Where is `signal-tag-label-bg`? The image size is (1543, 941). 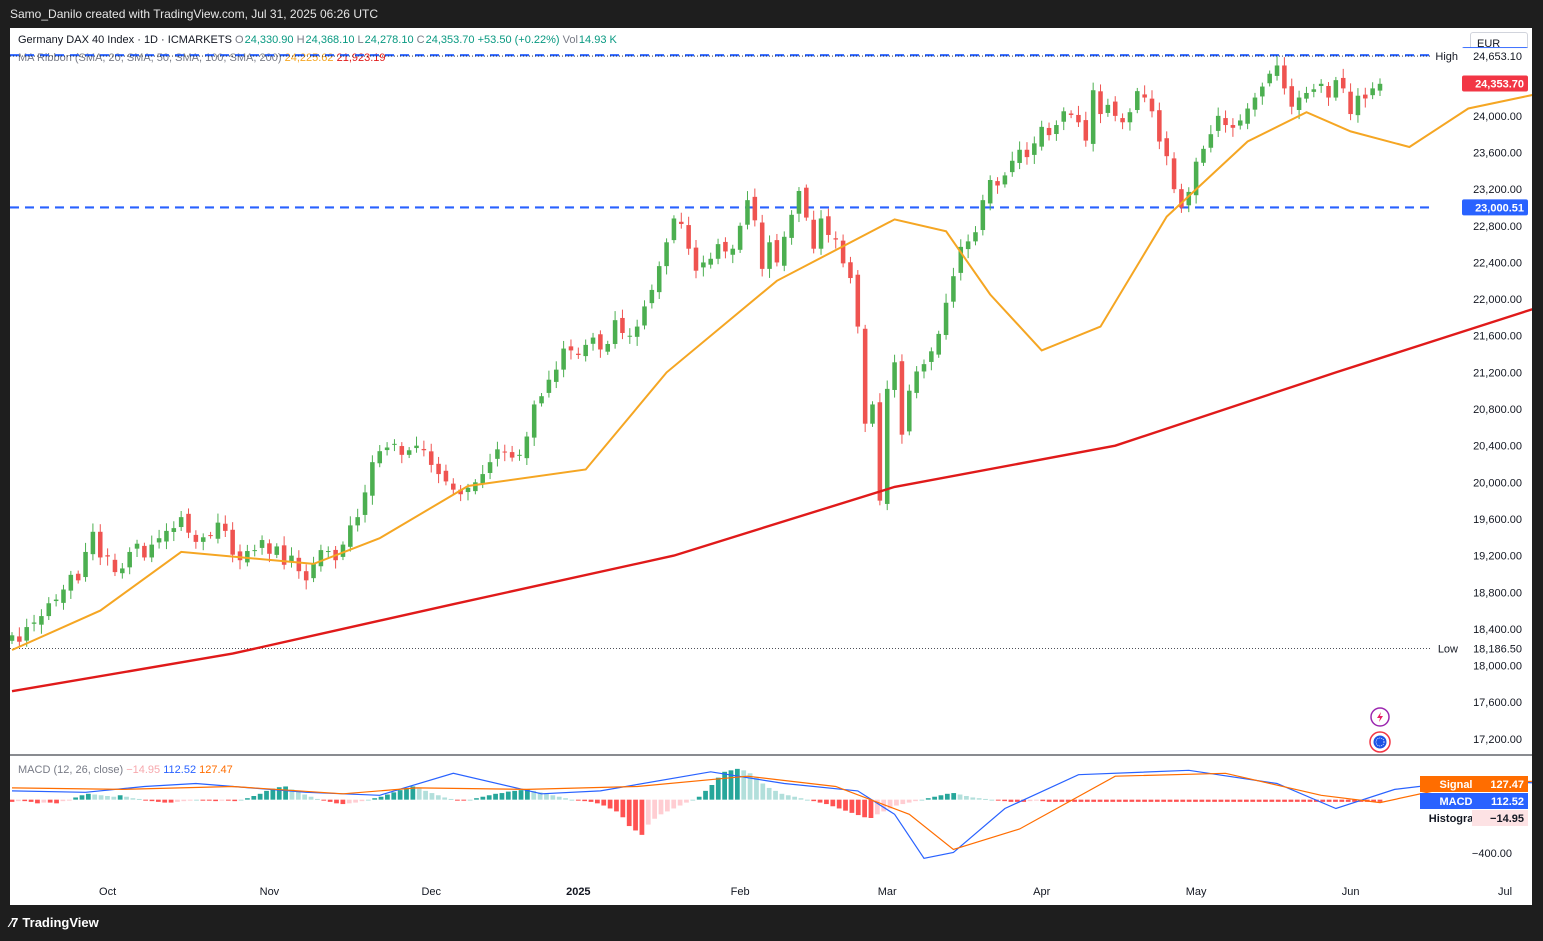 signal-tag-label-bg is located at coordinates (1446, 784).